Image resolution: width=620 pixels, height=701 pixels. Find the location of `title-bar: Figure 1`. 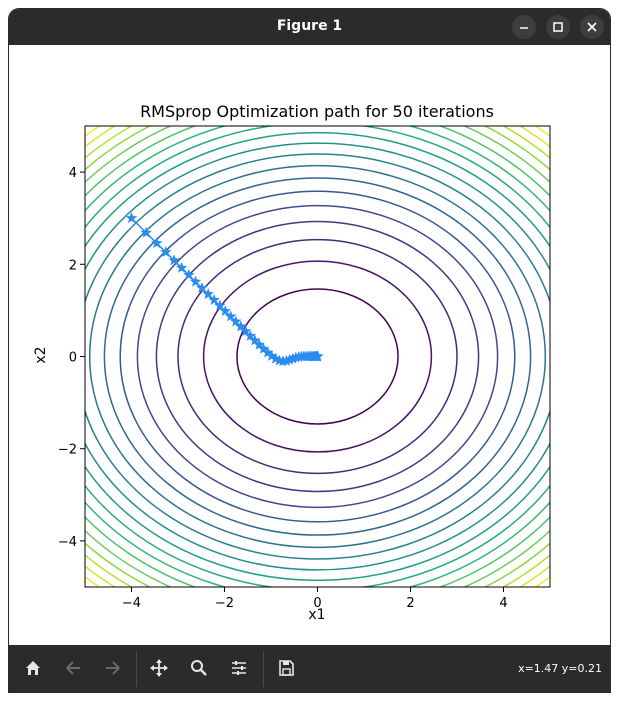

title-bar: Figure 1 is located at coordinates (309, 27).